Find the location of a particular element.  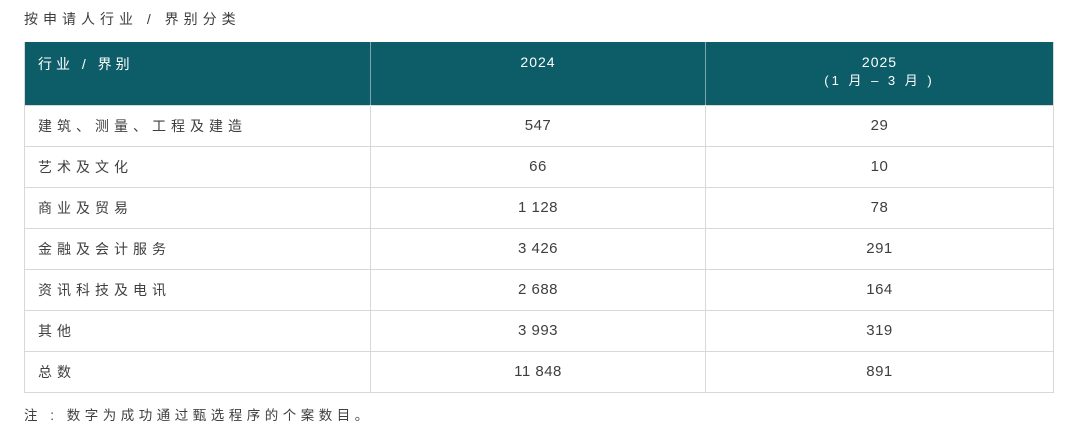

row-value-2025: 319 is located at coordinates (879, 330).